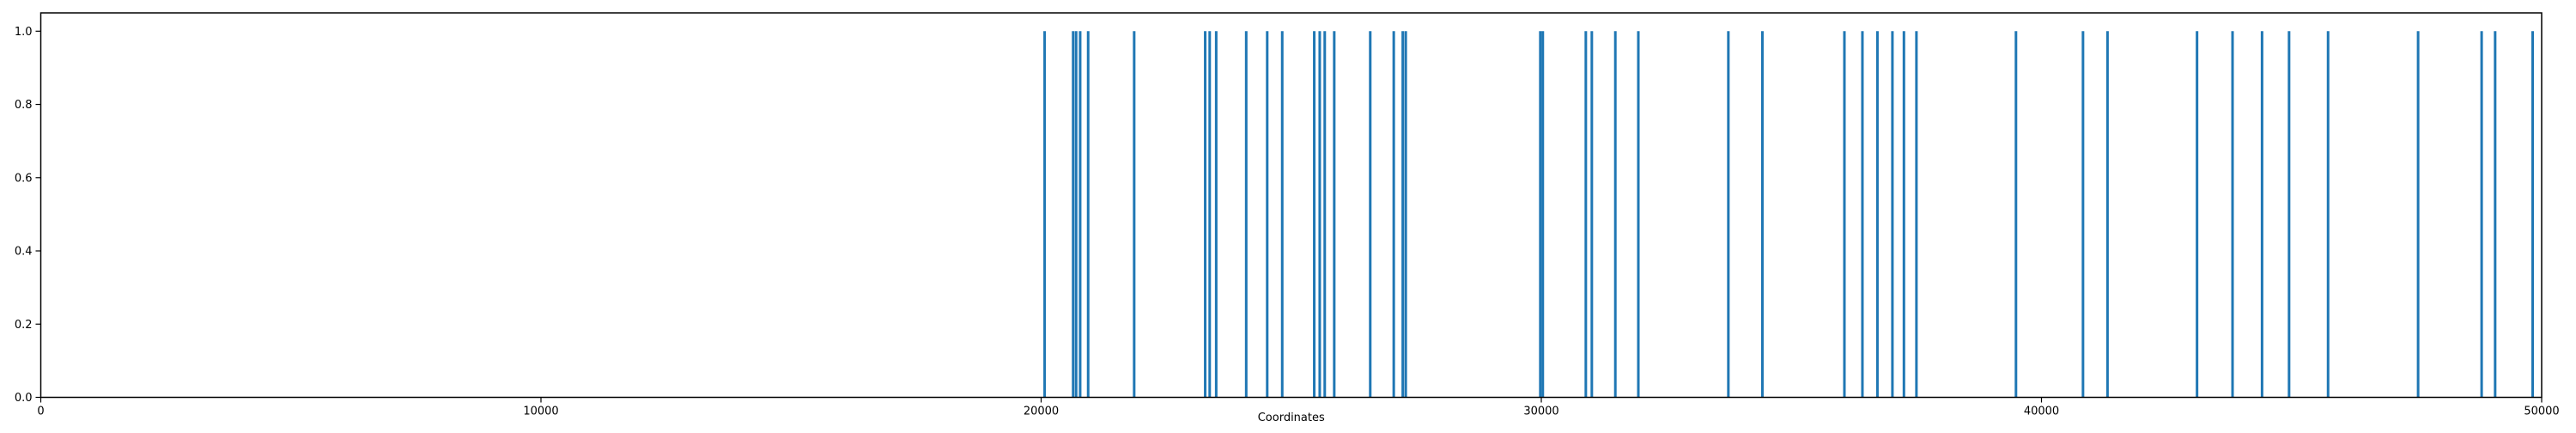  What do you see at coordinates (2541, 412) in the screenshot?
I see `x-tick-label: 50000` at bounding box center [2541, 412].